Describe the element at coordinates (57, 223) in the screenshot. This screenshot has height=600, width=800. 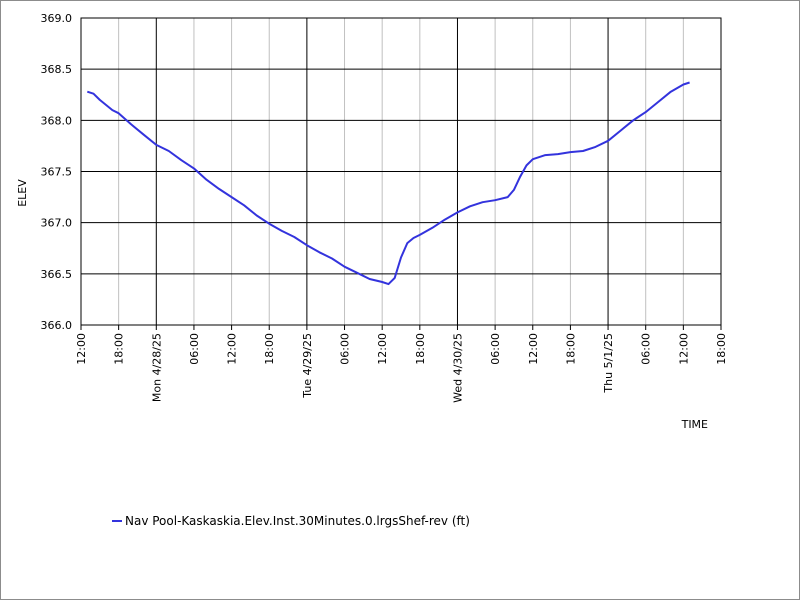
I see `y-tick-label: 367.0` at that location.